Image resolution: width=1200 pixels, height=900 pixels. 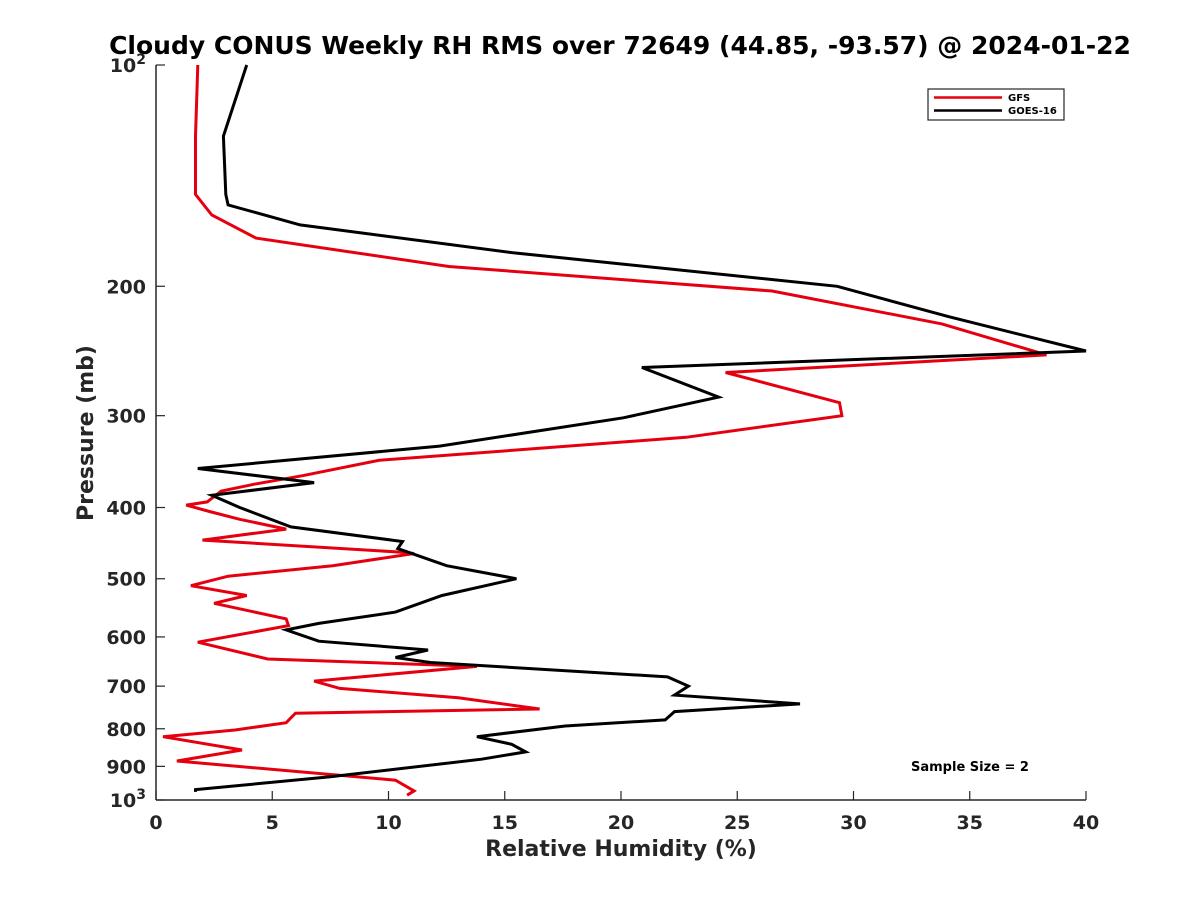 I want to click on y-tick-label: 10², so click(x=128, y=64).